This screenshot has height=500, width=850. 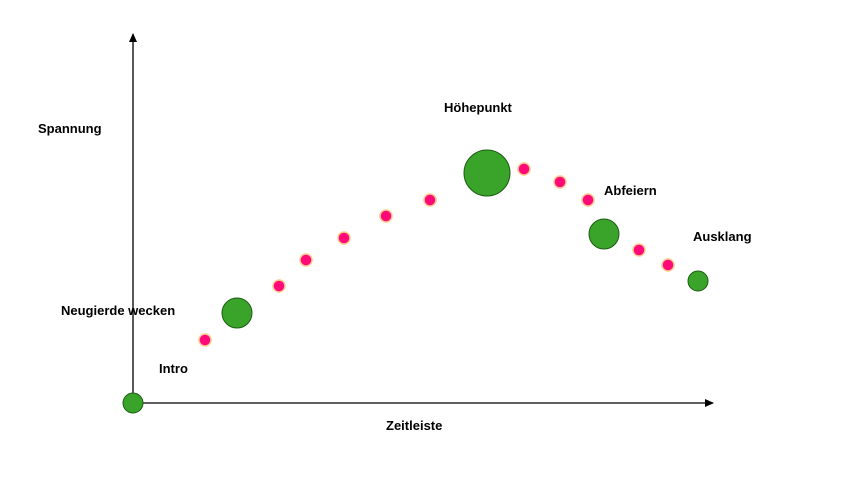 I want to click on stage-label-climax: Höhepunkt, so click(x=478, y=107).